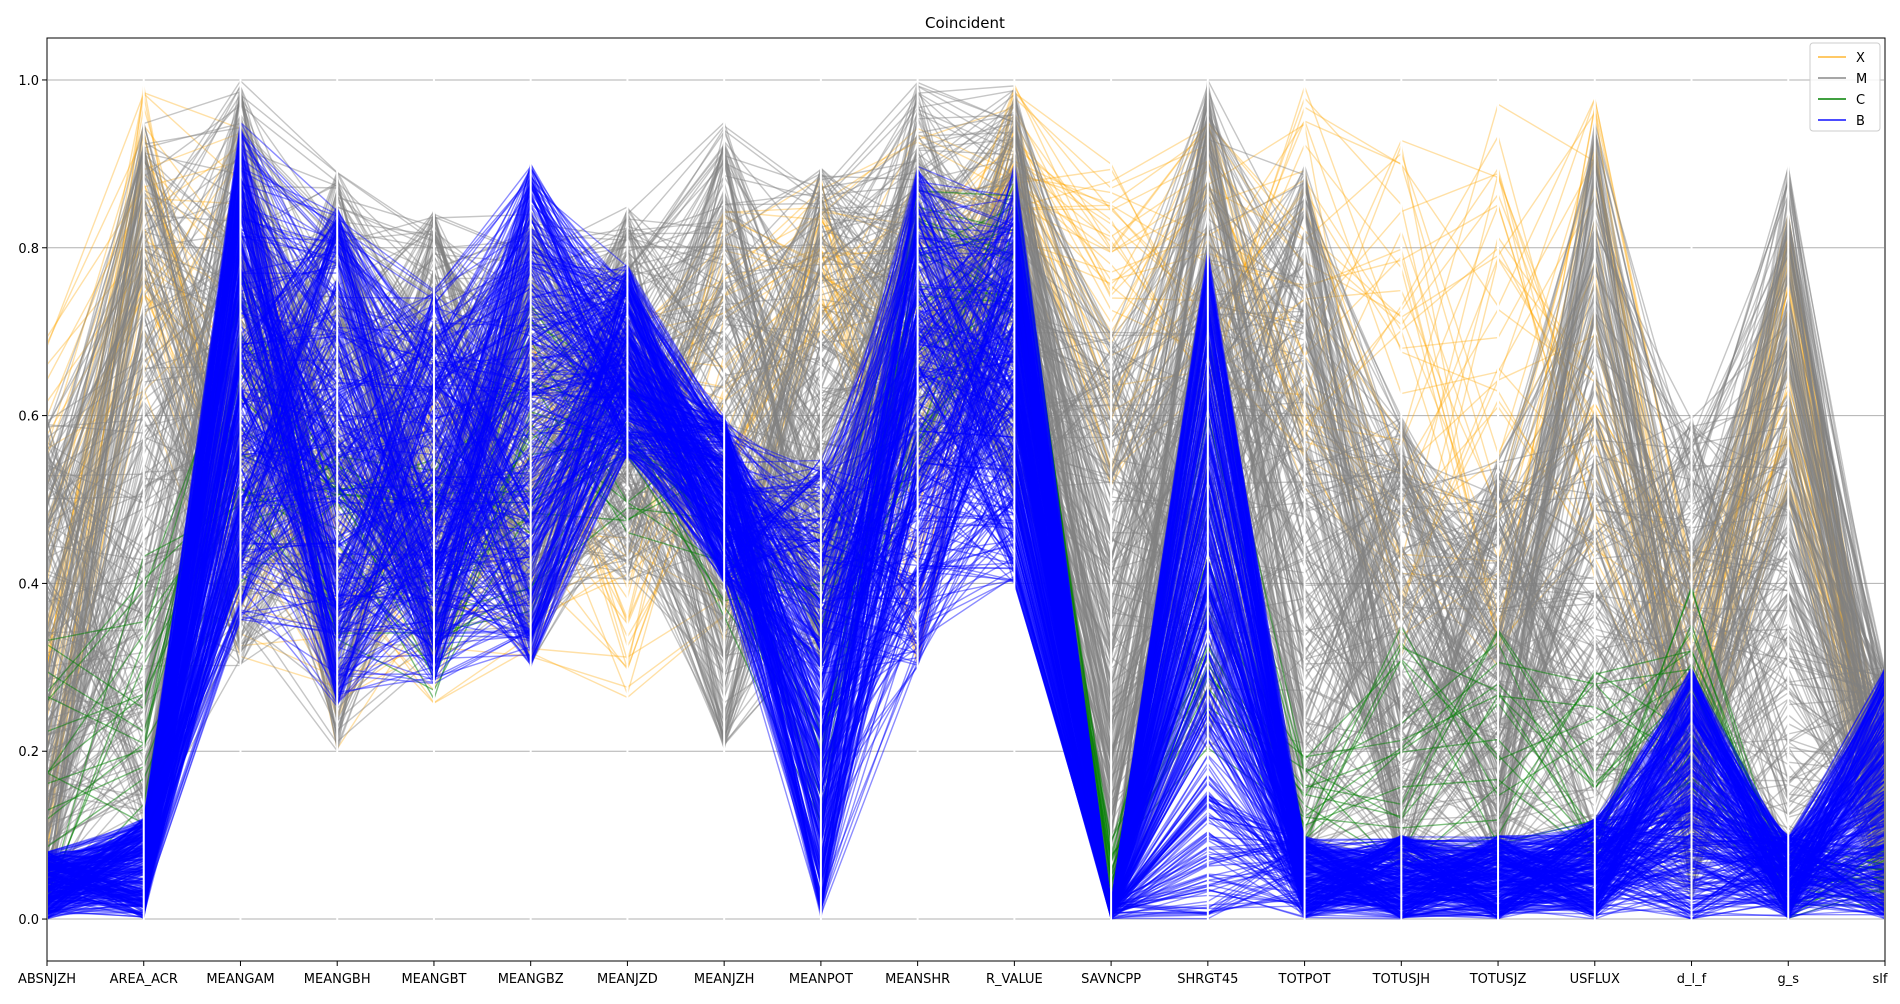 The height and width of the screenshot is (1004, 1900). What do you see at coordinates (1788, 979) in the screenshot?
I see `x-tick-label: g_s` at bounding box center [1788, 979].